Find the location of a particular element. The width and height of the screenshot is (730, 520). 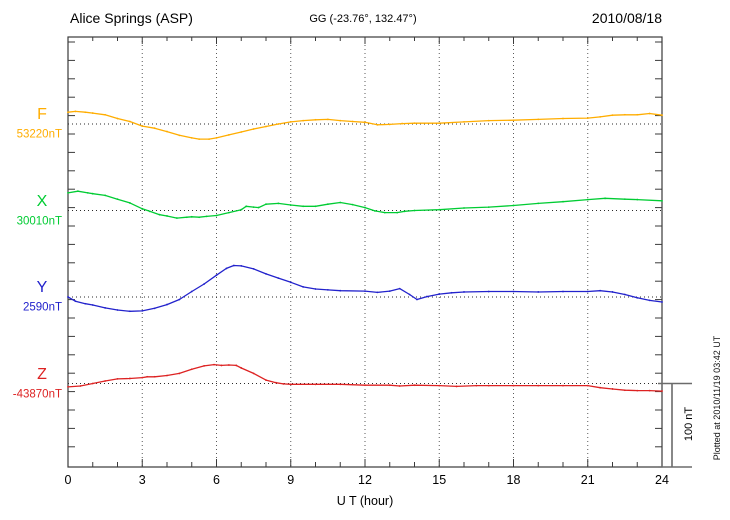

channel-baseline-value-f: 53220nT is located at coordinates (39, 134).